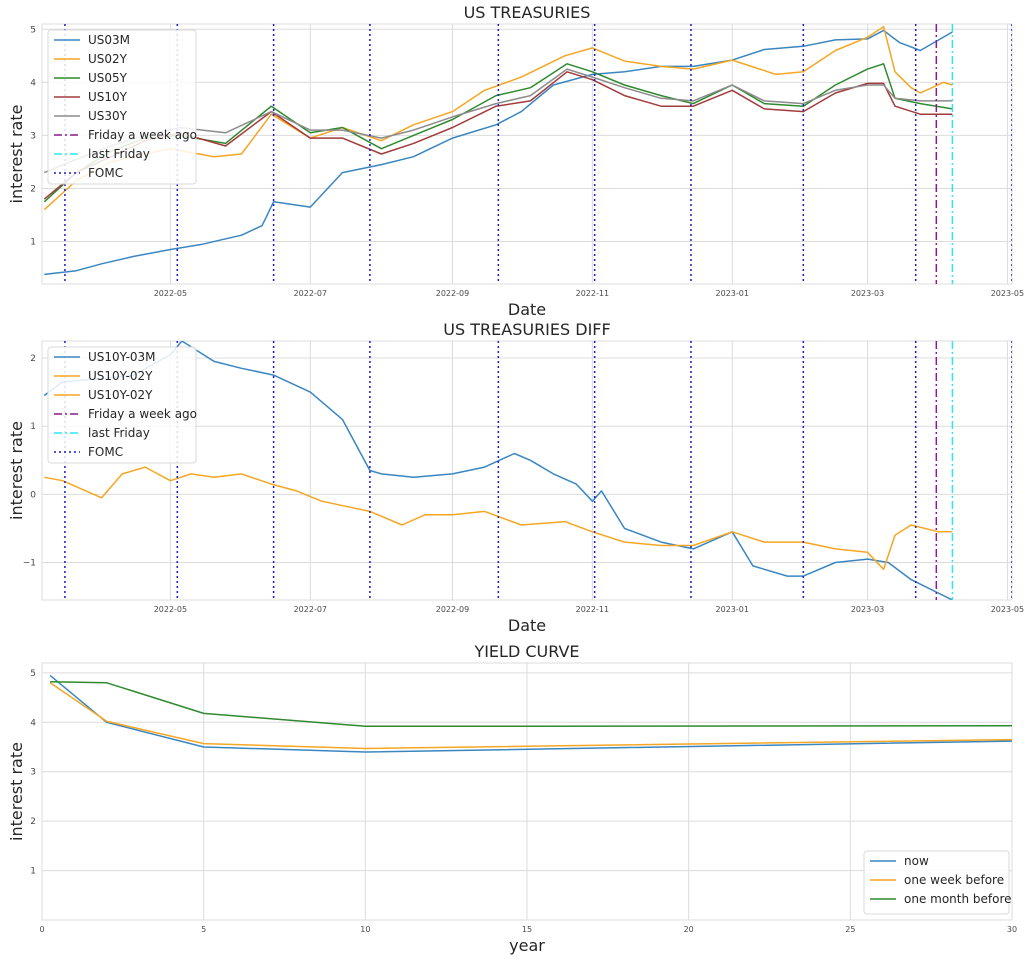  Describe the element at coordinates (498, 121) in the screenshot. I see `series-line-us30y` at that location.